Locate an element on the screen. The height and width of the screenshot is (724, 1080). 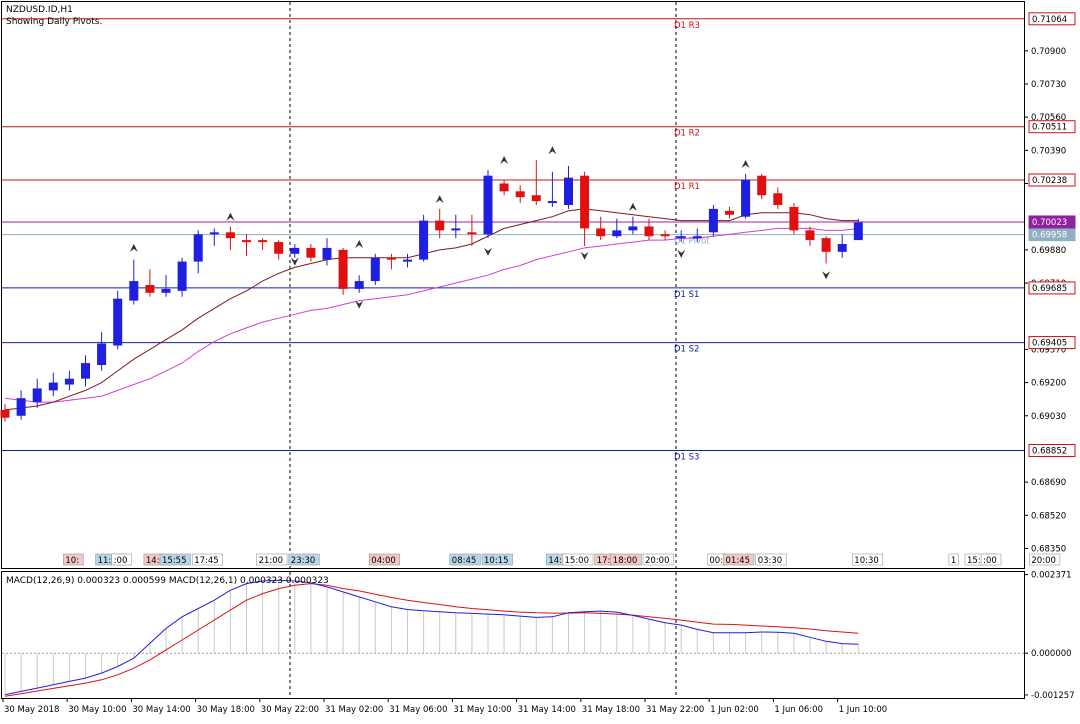
price-tick-label: 0.70560 is located at coordinates (1048, 118).